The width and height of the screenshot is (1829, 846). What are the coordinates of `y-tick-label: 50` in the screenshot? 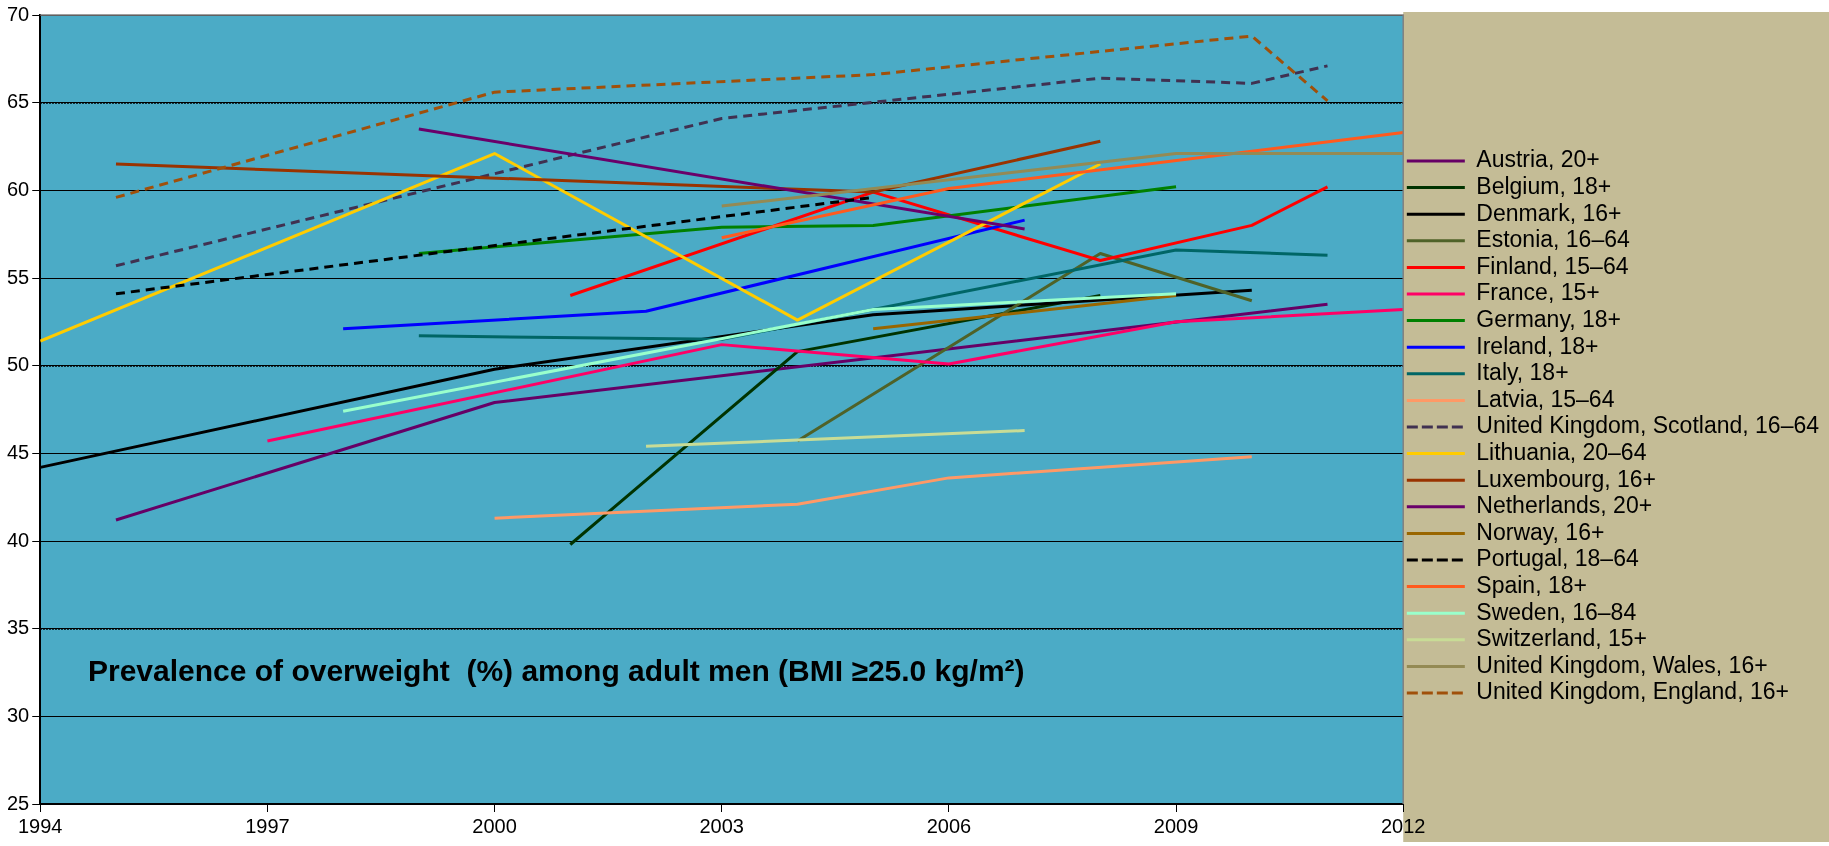 It's located at (18, 364).